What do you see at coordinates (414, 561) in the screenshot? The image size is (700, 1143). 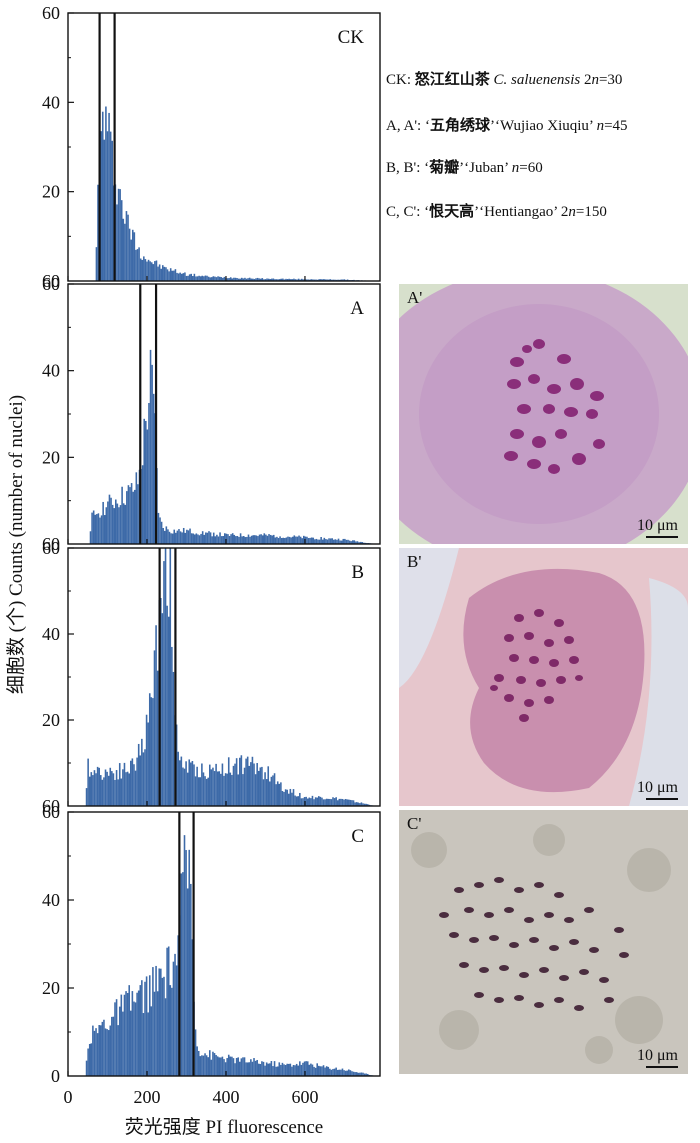 I see `micrograph-b-label: B'` at bounding box center [414, 561].